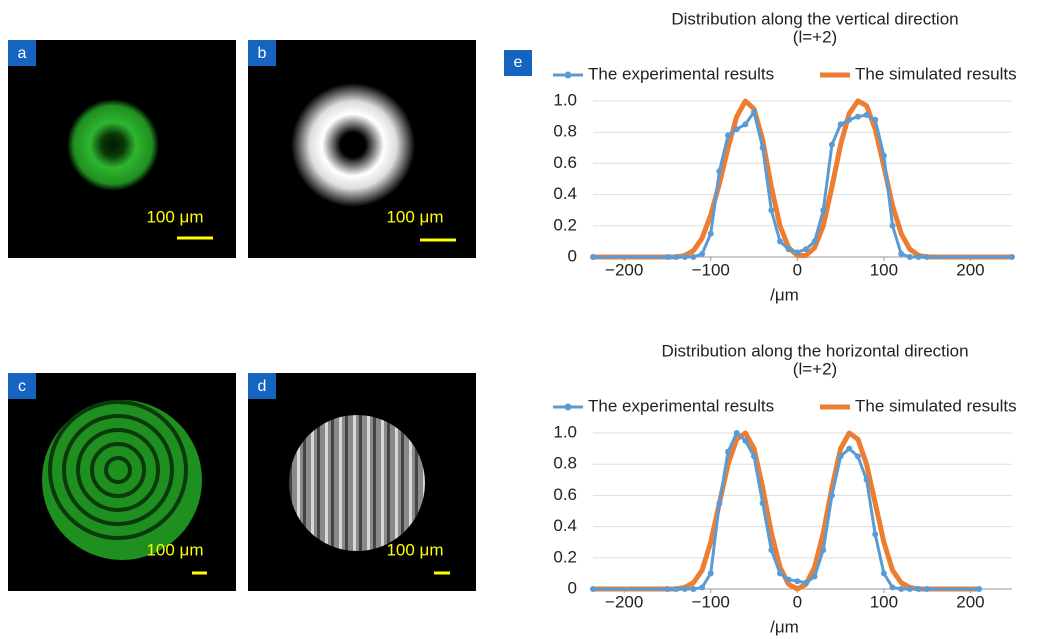 The image size is (1051, 639). I want to click on x-tick-label: 100, so click(884, 269).